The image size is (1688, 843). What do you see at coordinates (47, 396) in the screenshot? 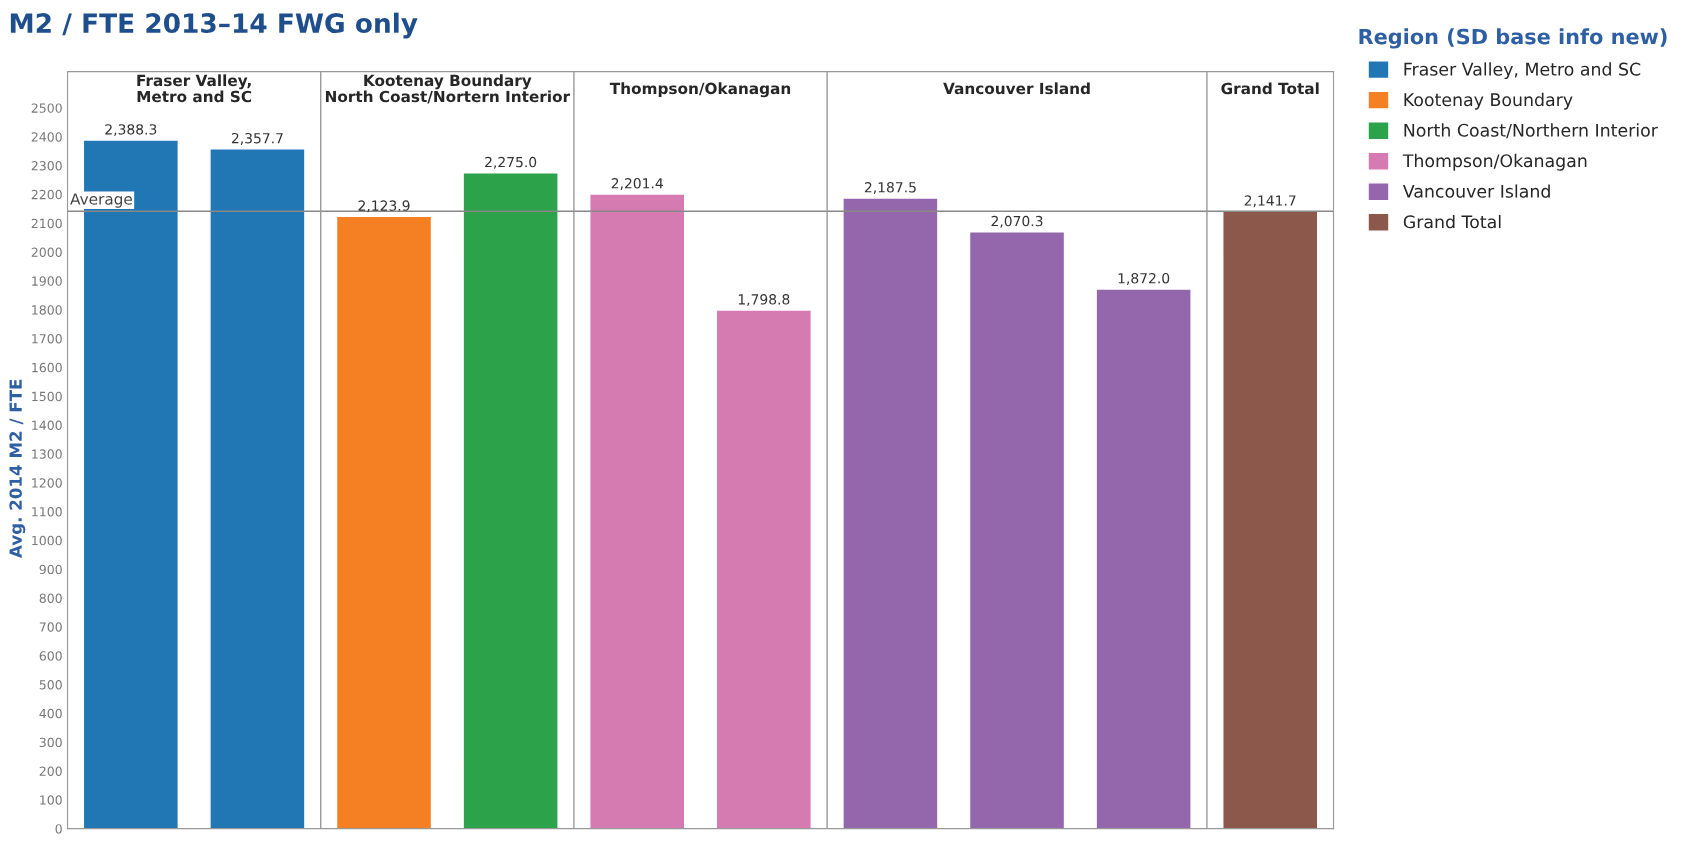
I see `y-tick-label: 1500` at bounding box center [47, 396].